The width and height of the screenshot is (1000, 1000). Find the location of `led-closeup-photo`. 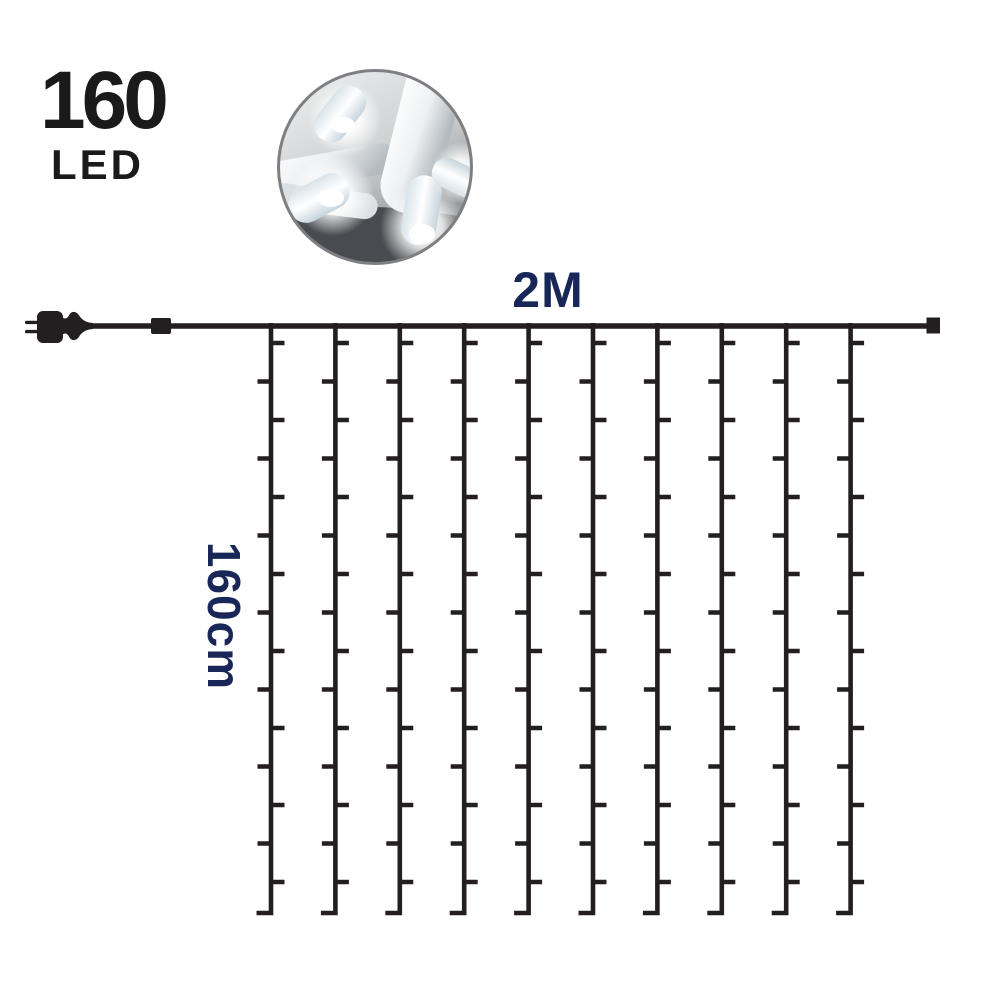

led-closeup-photo is located at coordinates (375, 167).